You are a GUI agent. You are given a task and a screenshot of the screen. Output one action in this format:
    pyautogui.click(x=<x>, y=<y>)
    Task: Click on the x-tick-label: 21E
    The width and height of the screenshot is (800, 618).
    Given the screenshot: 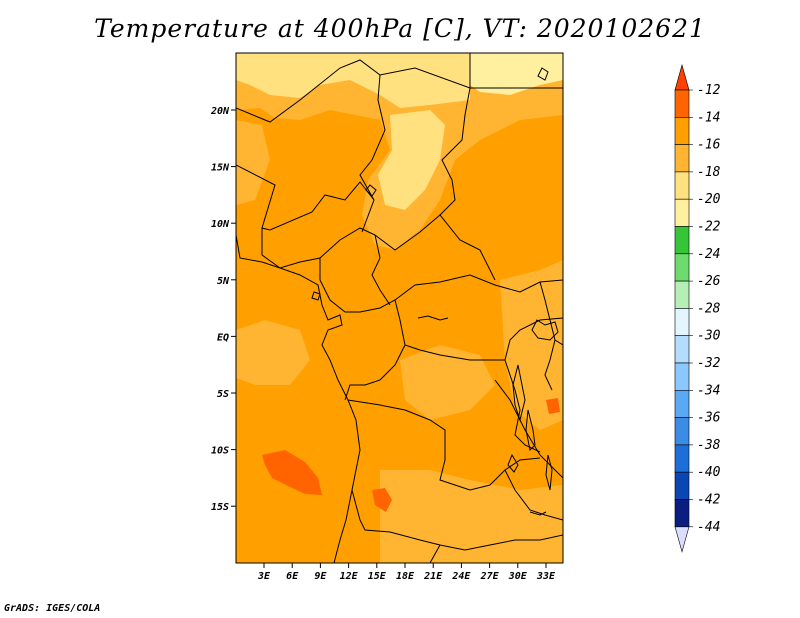 What is the action you would take?
    pyautogui.click(x=433, y=576)
    